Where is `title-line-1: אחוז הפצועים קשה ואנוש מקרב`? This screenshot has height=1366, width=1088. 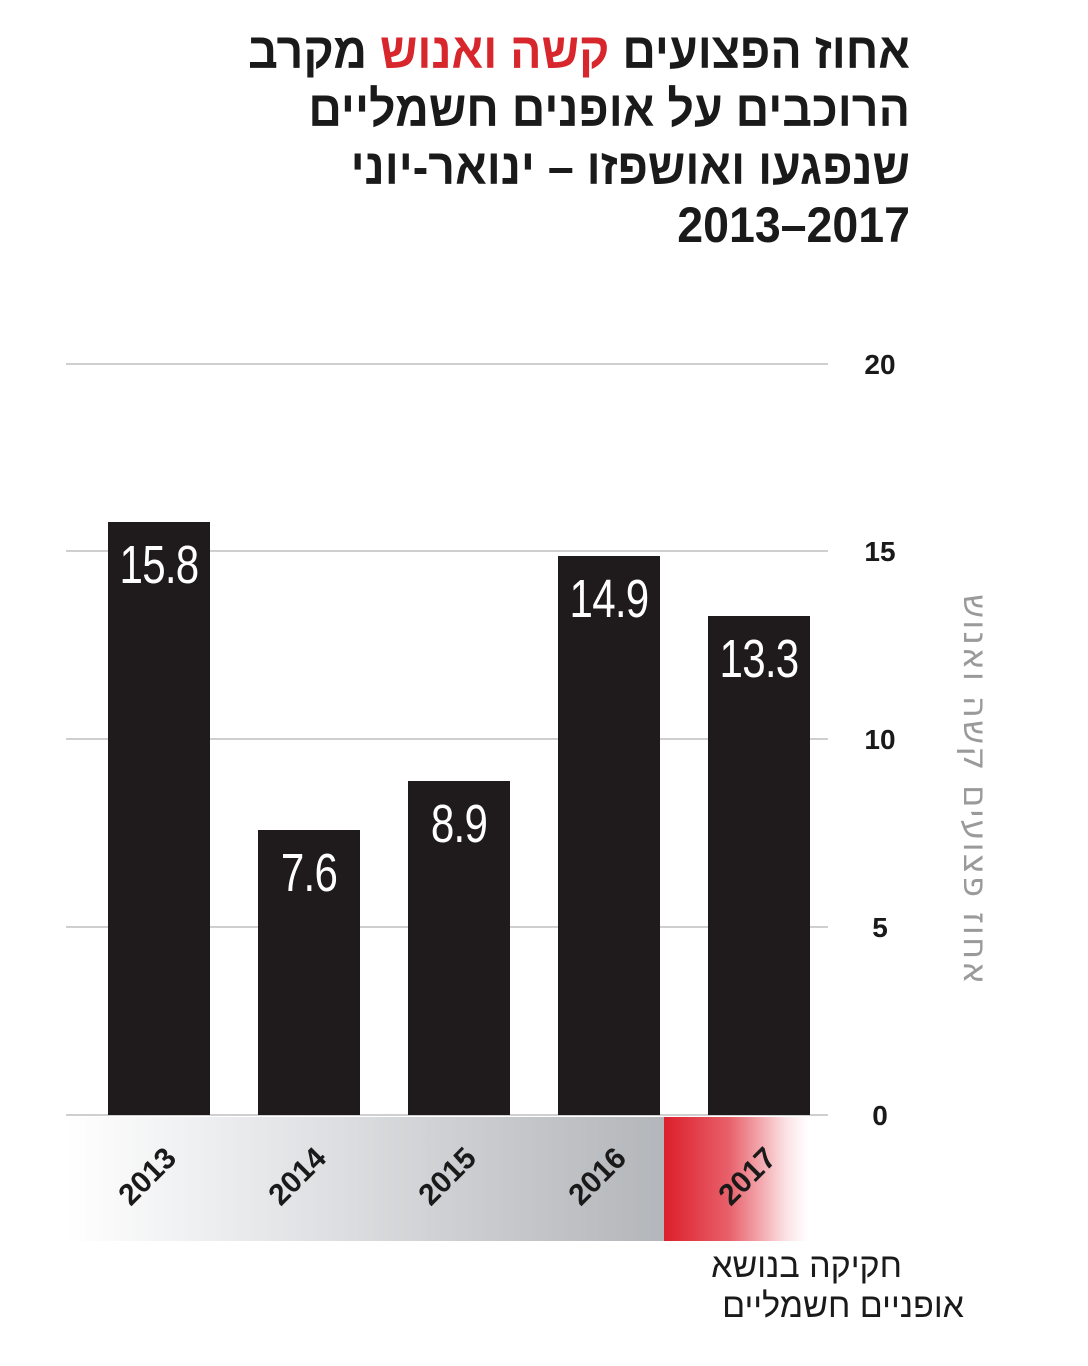
title-line-1: אחוז הפצועים קשה ואנוש מקרב is located at coordinates (579, 51).